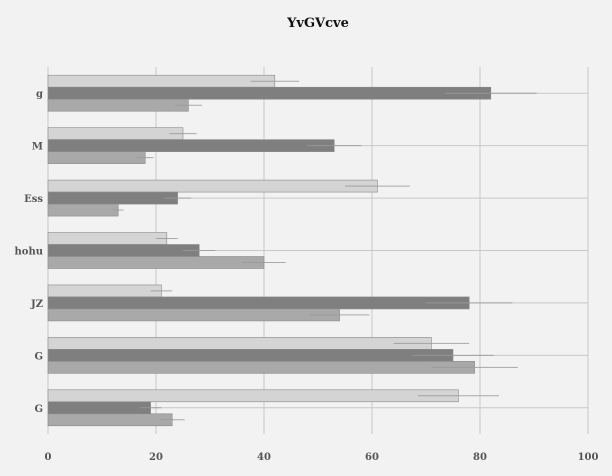 The image size is (612, 476). Describe the element at coordinates (37, 147) in the screenshot. I see `y-category-label: M` at that location.